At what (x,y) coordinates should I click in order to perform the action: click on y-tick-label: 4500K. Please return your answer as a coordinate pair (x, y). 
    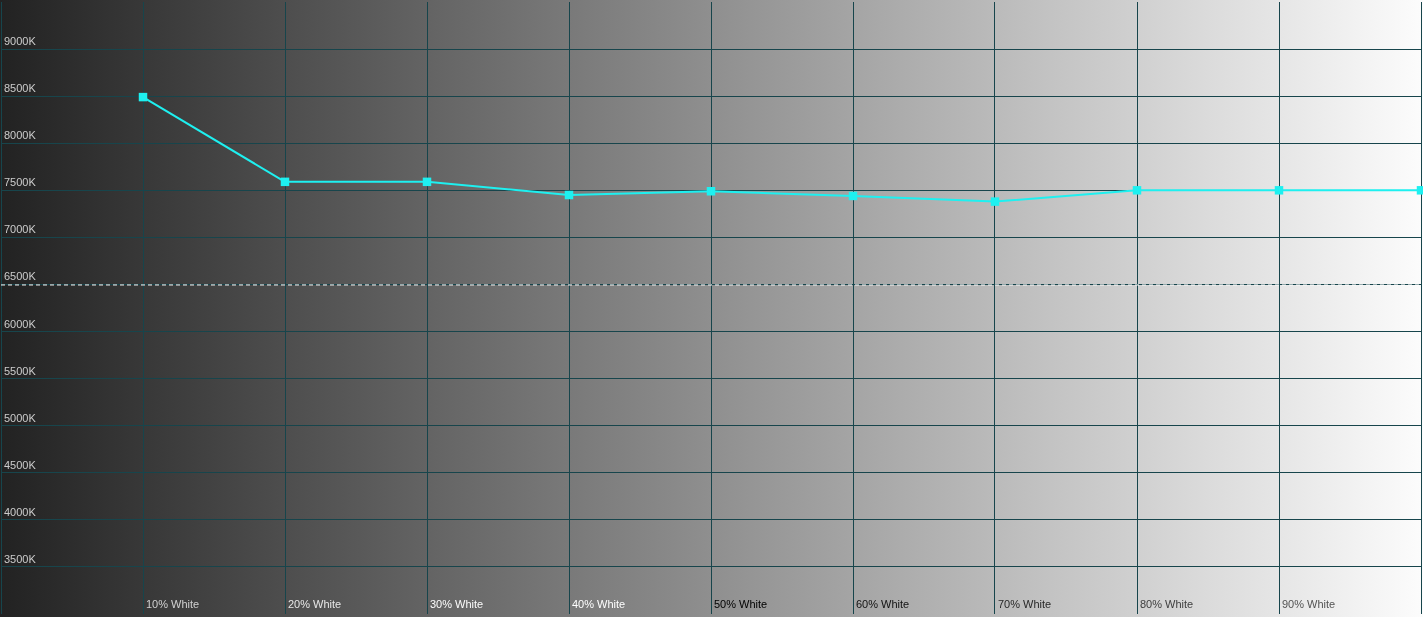
    Looking at the image, I should click on (20, 464).